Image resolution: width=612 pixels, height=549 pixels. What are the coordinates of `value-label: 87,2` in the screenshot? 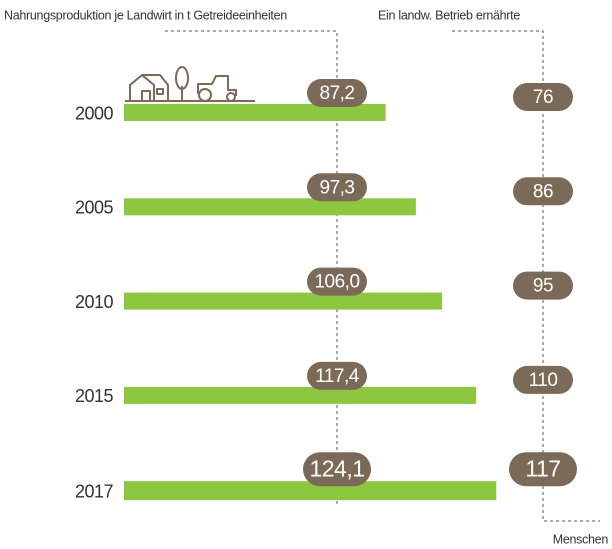 It's located at (337, 93).